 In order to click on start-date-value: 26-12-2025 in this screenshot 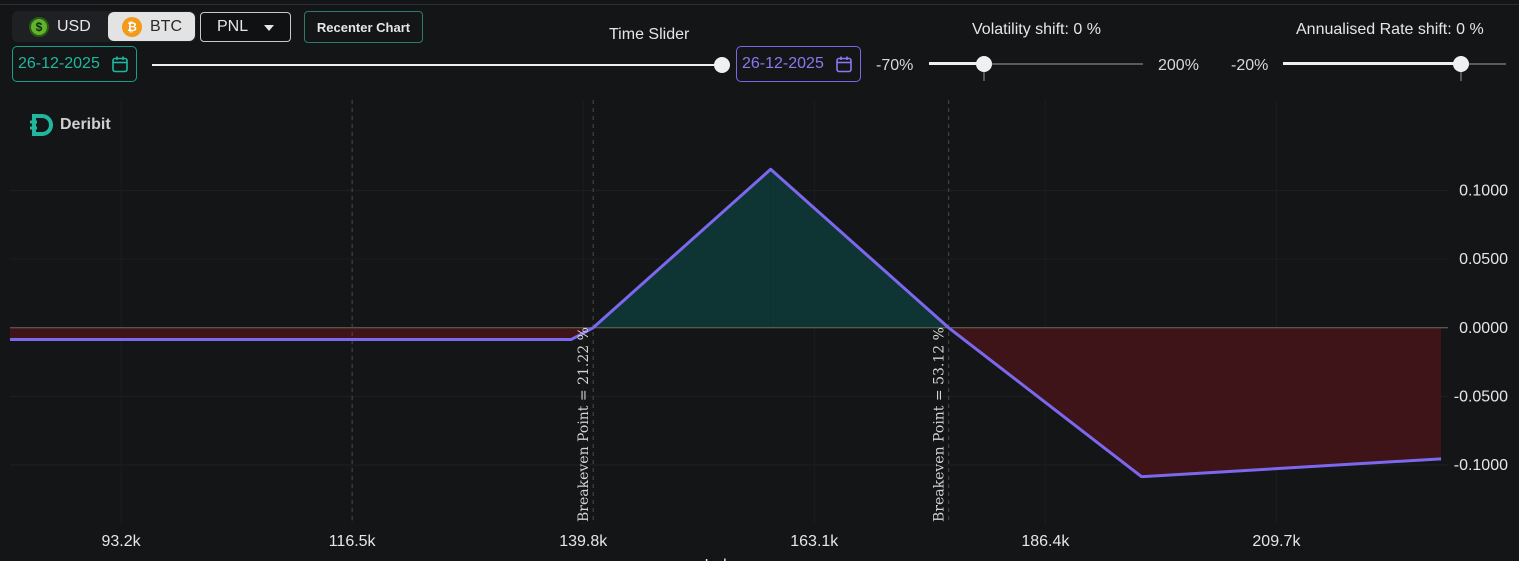, I will do `click(59, 63)`.